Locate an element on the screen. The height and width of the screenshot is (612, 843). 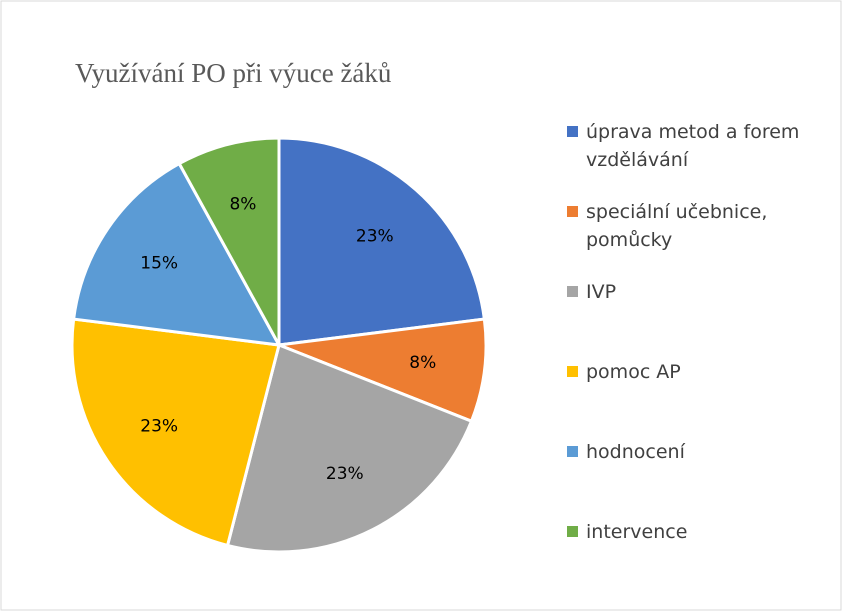
legend-label: intervence is located at coordinates (637, 532).